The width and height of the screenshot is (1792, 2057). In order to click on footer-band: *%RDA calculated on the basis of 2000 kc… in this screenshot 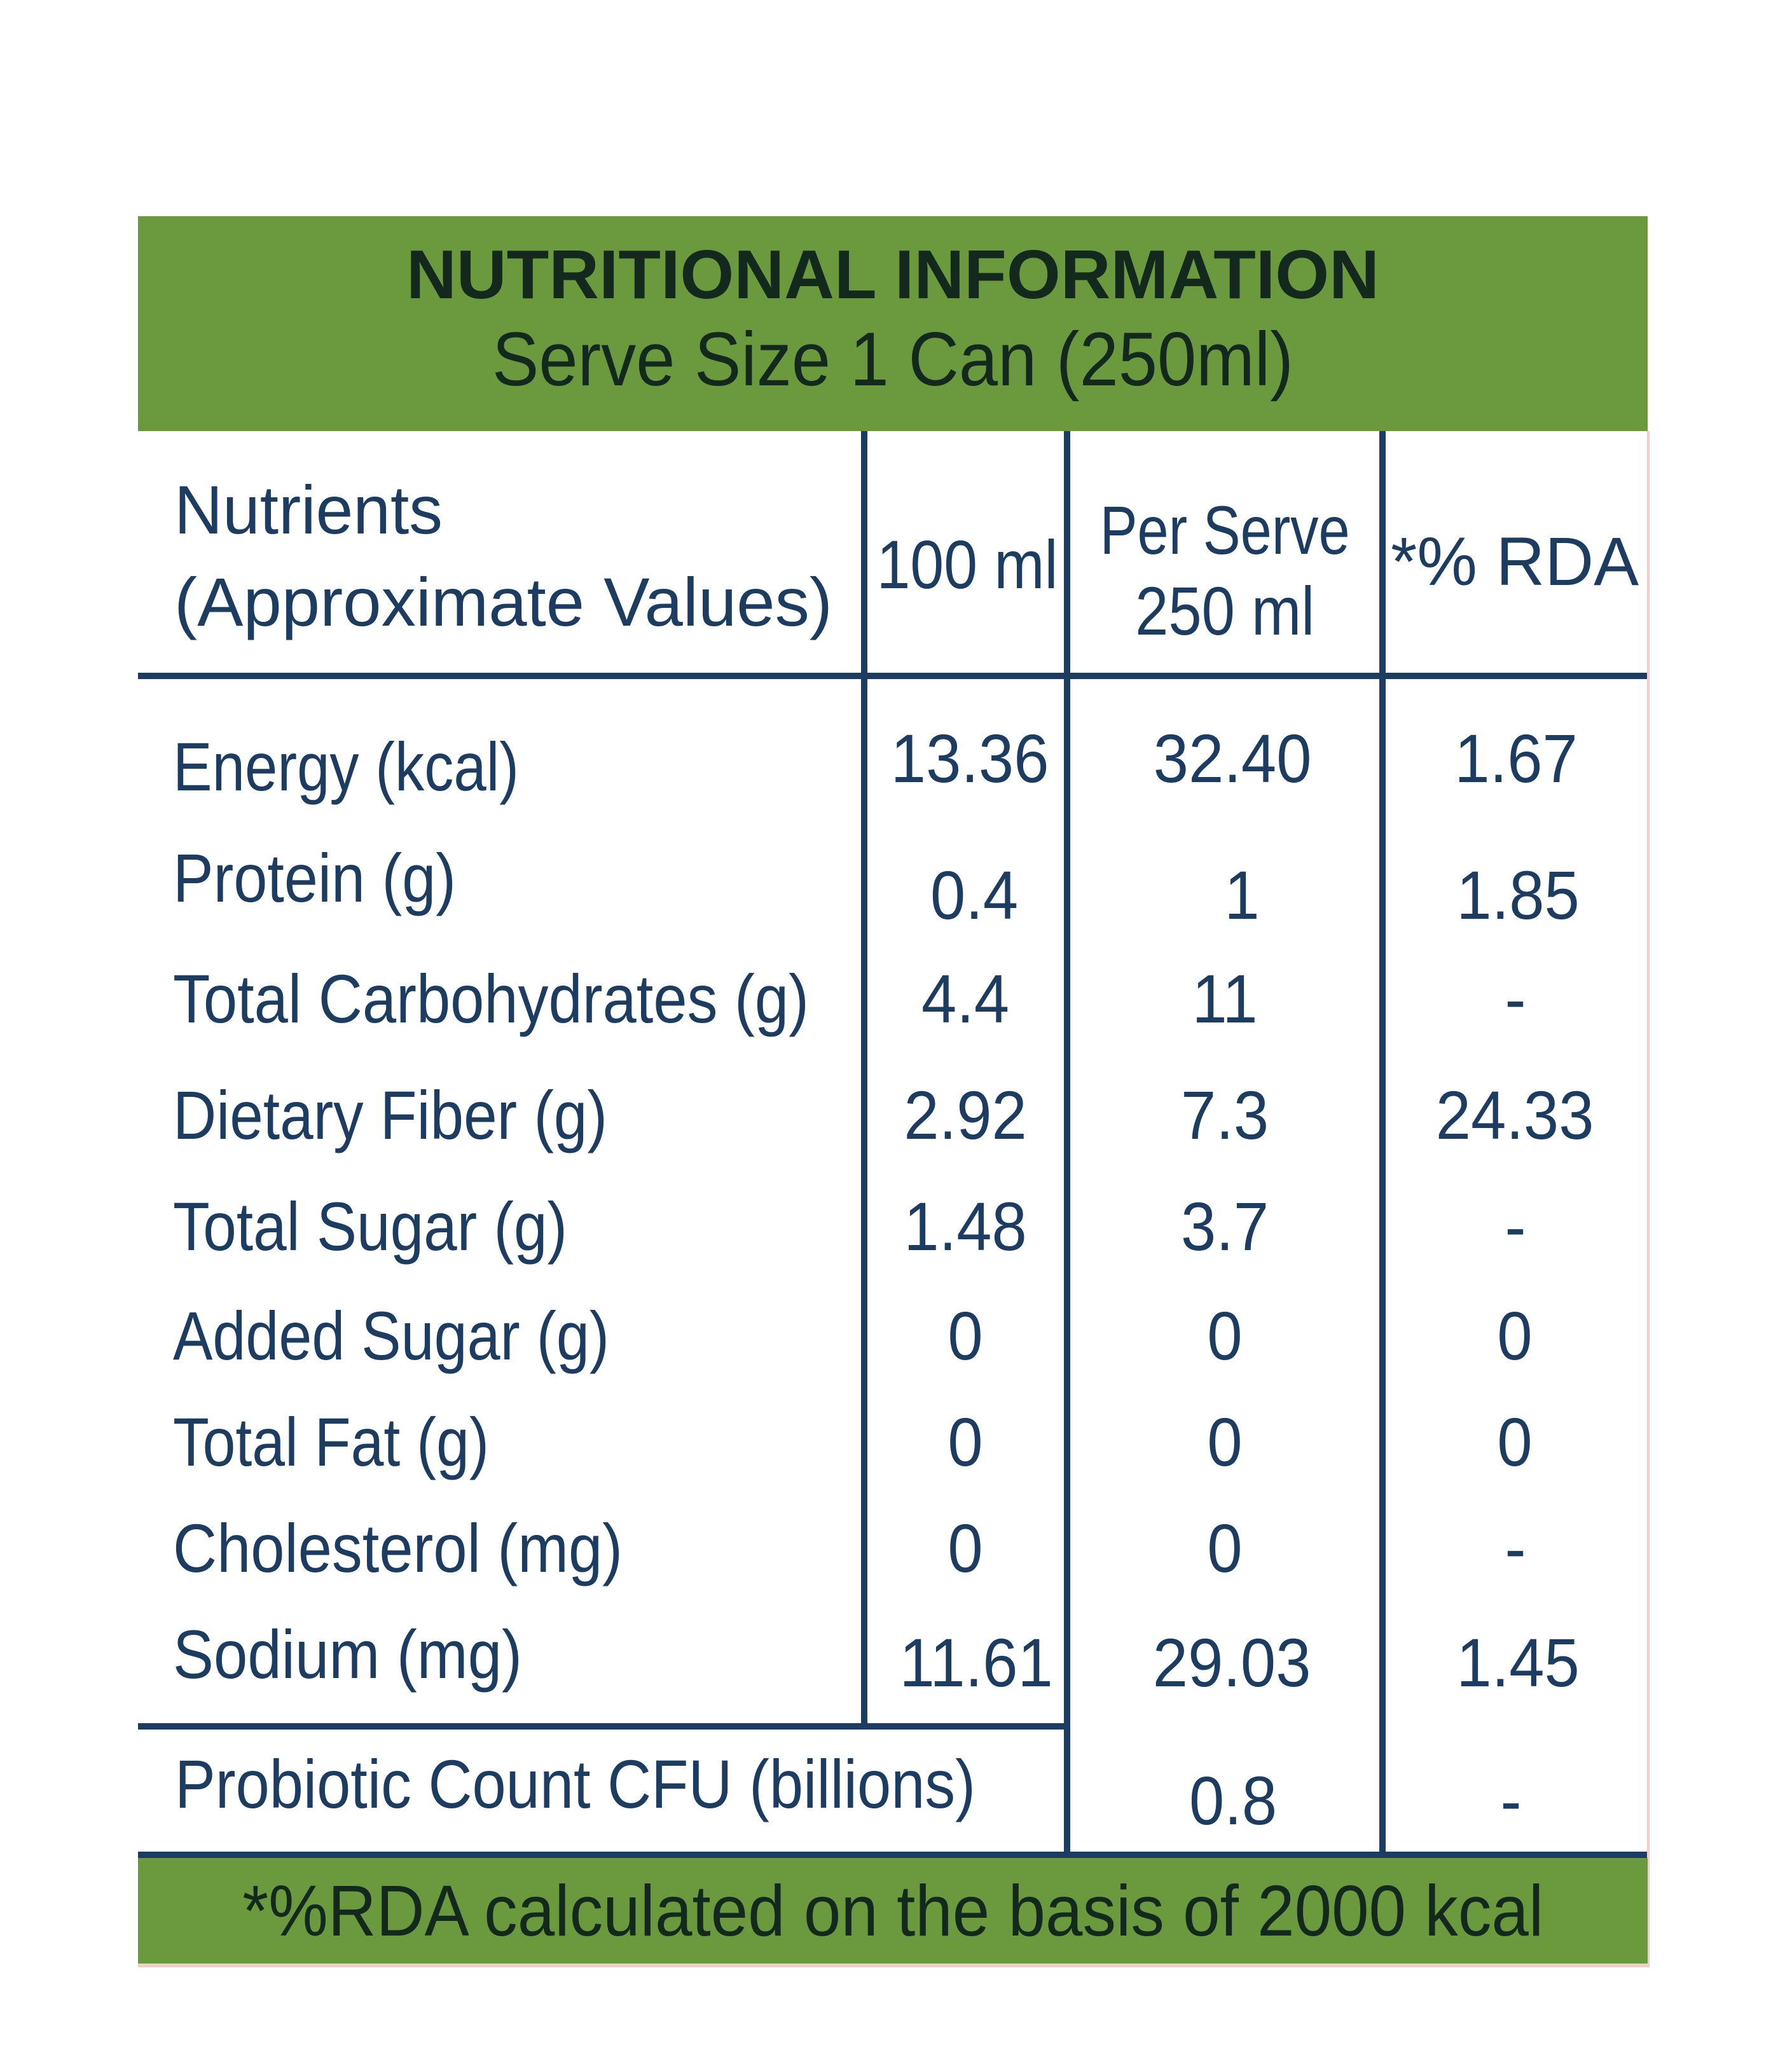, I will do `click(893, 1911)`.